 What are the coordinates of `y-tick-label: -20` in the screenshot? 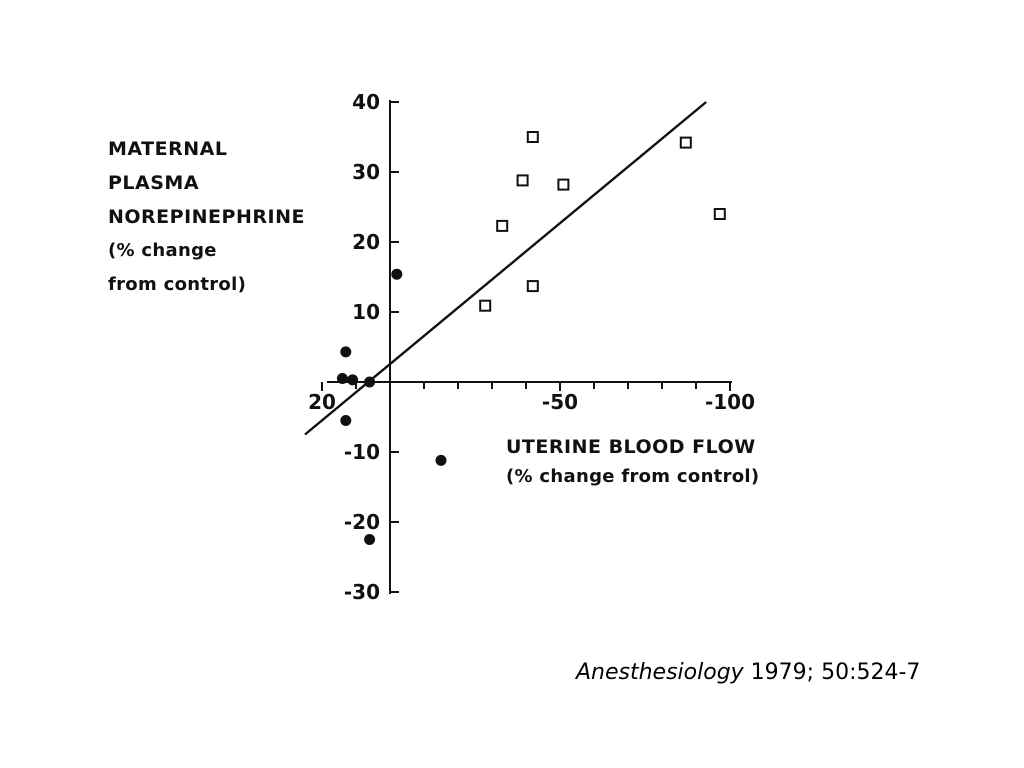 It's located at (362, 522).